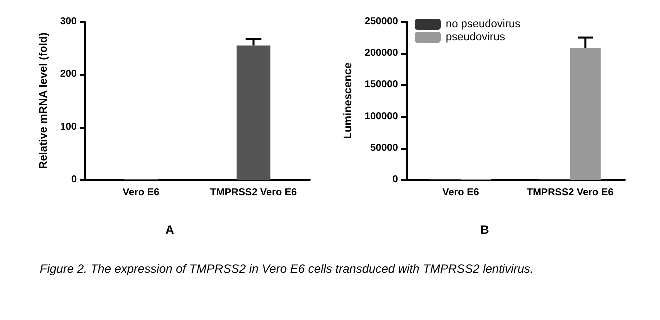  What do you see at coordinates (484, 24) in the screenshot?
I see `legend-label: no pseudovirus` at bounding box center [484, 24].